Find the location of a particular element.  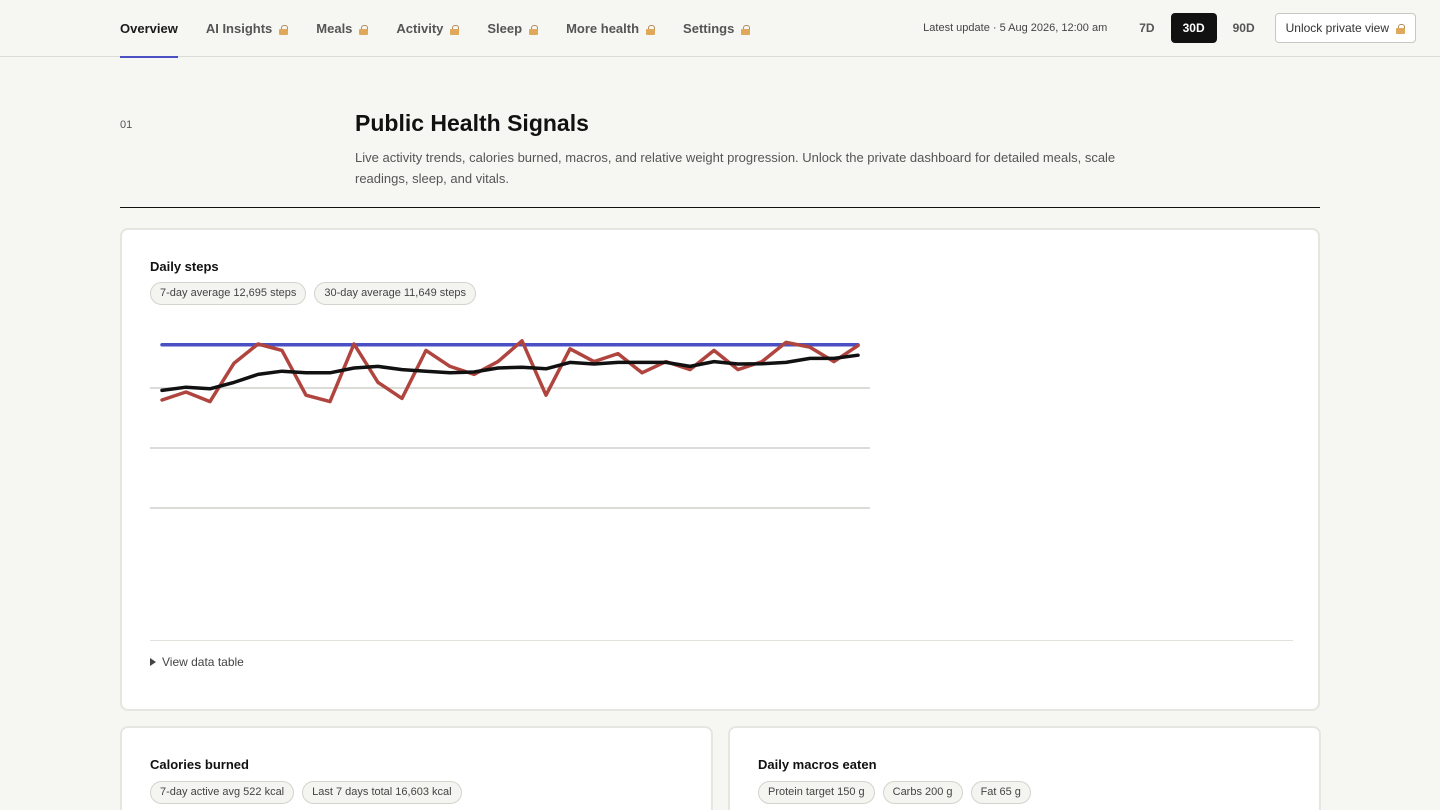

view-data-table-toggle: View data table is located at coordinates (197, 662).